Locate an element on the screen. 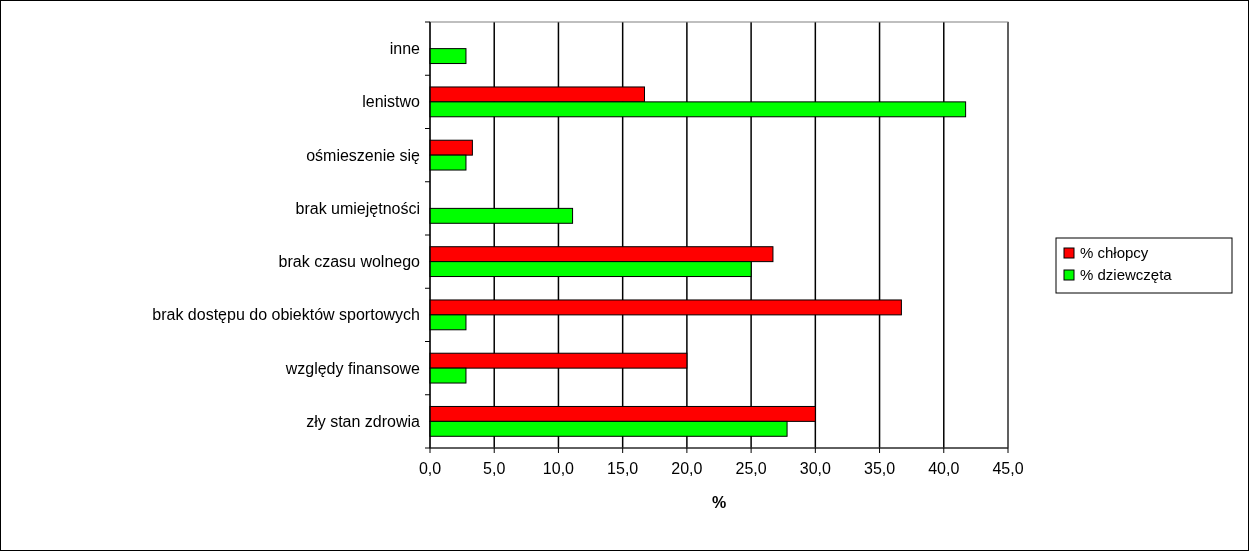 This screenshot has height=551, width=1249. x-tick-label: 15,0 is located at coordinates (623, 468).